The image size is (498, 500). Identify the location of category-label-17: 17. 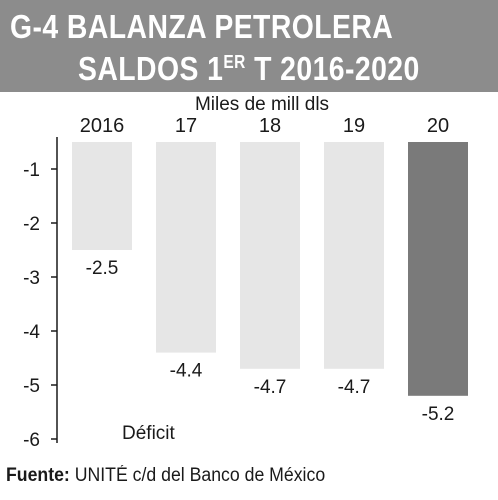
(186, 126).